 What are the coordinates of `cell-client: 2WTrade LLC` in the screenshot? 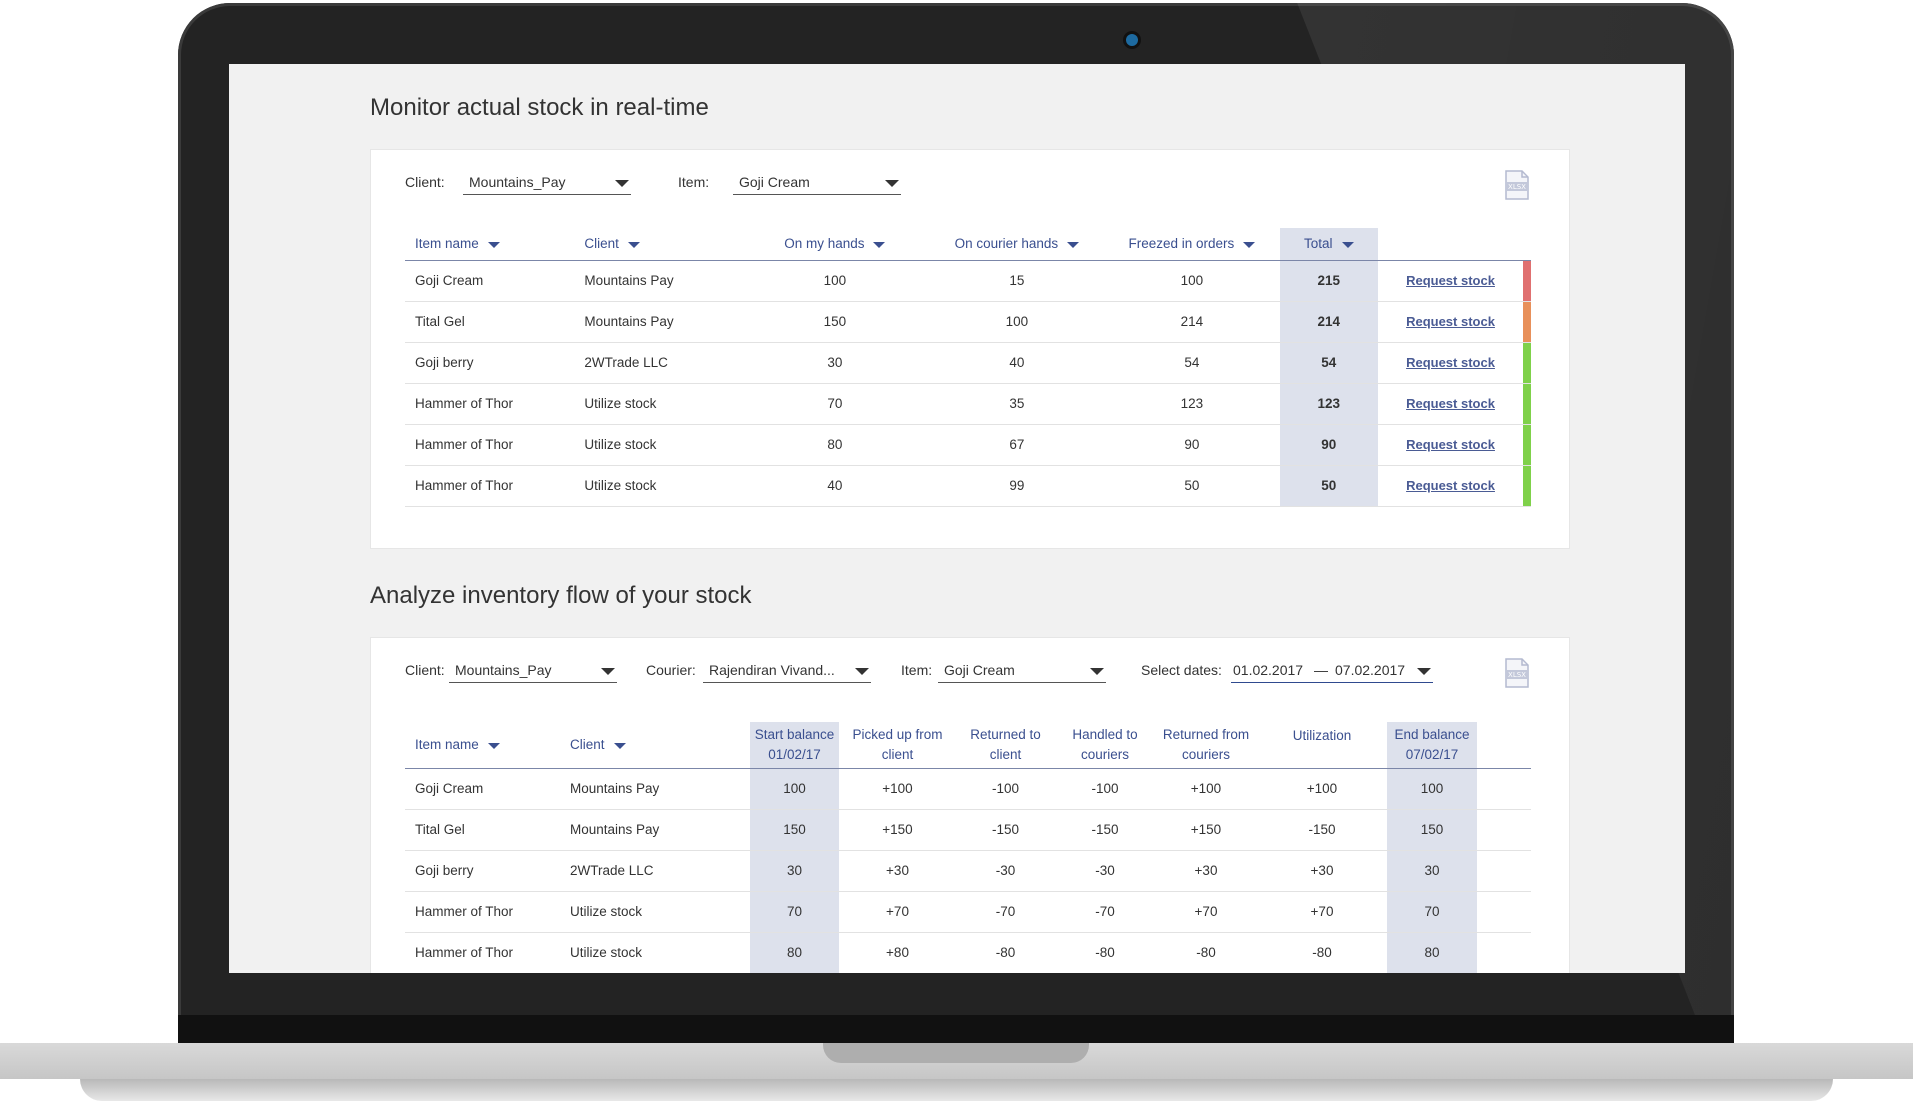 It's located at (662, 363).